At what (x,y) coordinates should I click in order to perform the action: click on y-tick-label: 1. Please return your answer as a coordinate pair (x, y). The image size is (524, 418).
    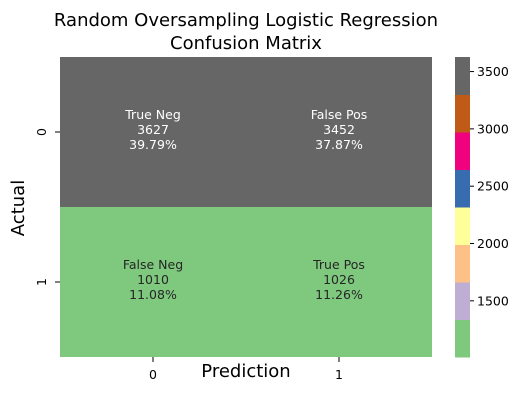
    Looking at the image, I should click on (41, 282).